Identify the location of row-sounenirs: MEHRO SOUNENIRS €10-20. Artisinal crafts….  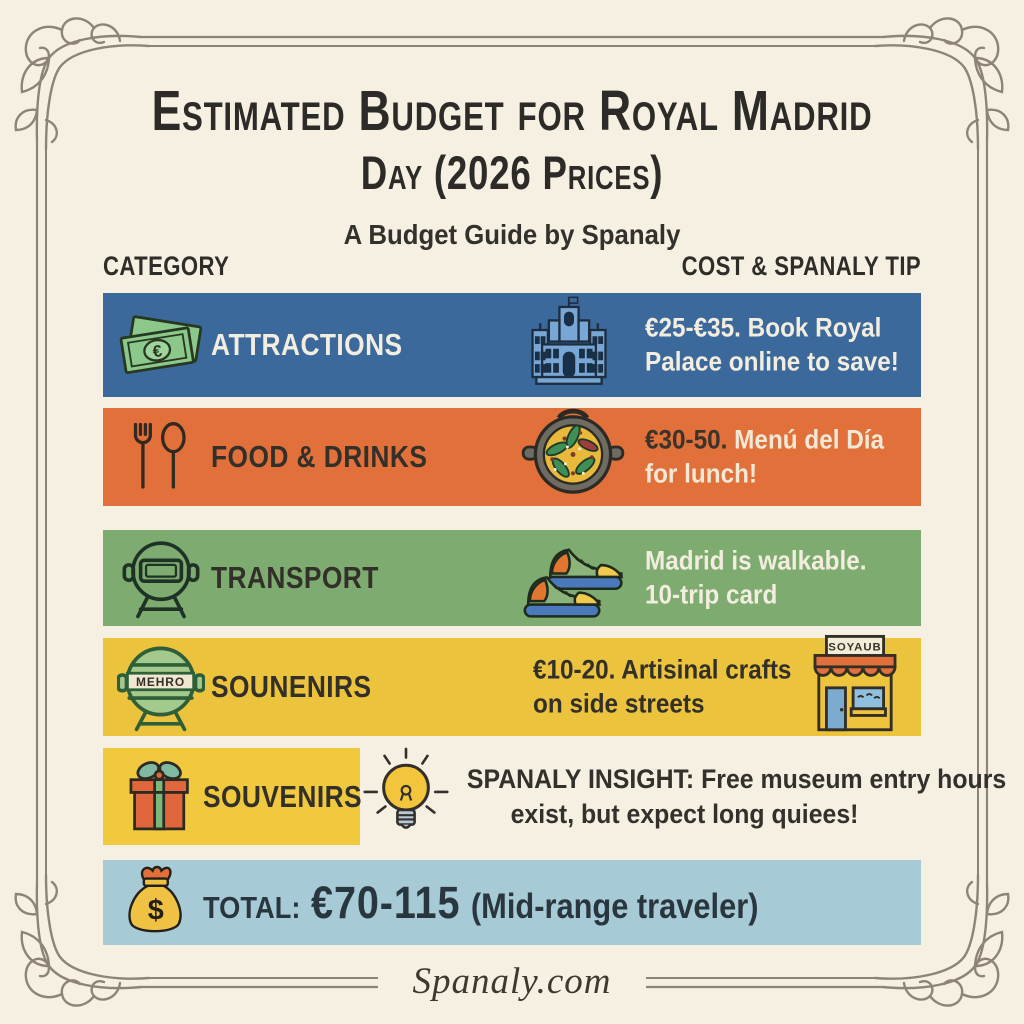
(512, 685).